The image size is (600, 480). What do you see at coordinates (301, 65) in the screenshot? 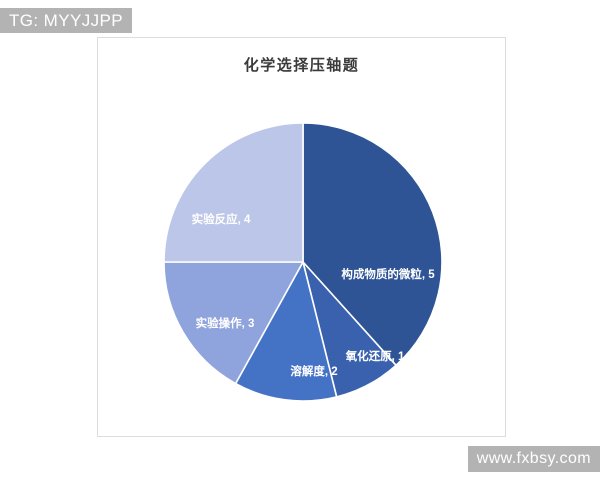
I see `chart-title: 化学选择压轴题` at bounding box center [301, 65].